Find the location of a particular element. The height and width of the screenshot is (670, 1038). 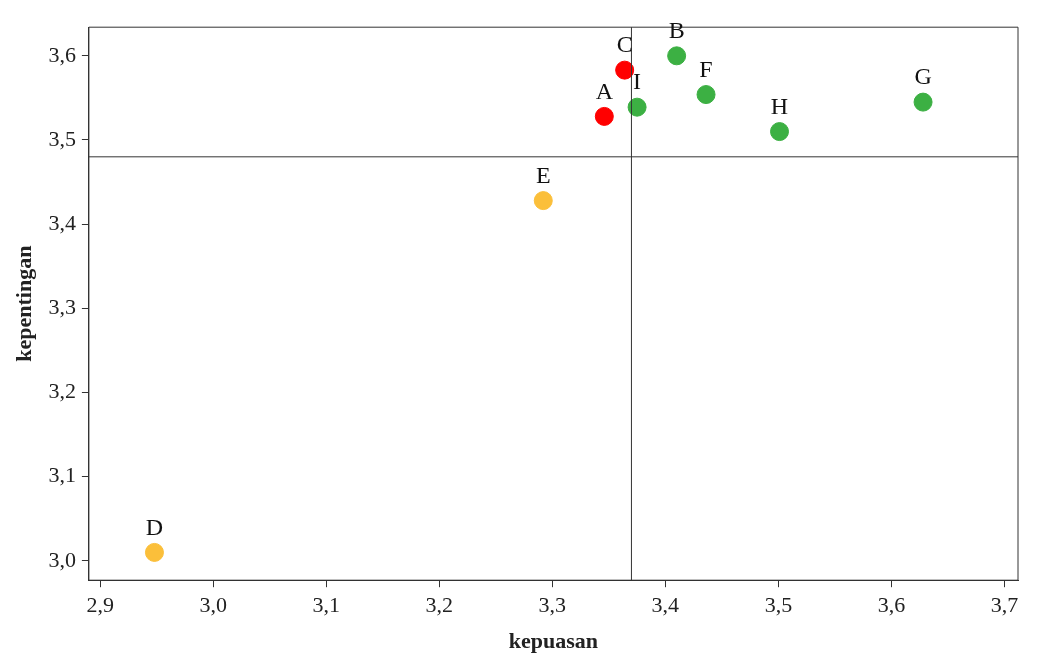

x-axis-title: kepuasan is located at coordinates (553, 641).